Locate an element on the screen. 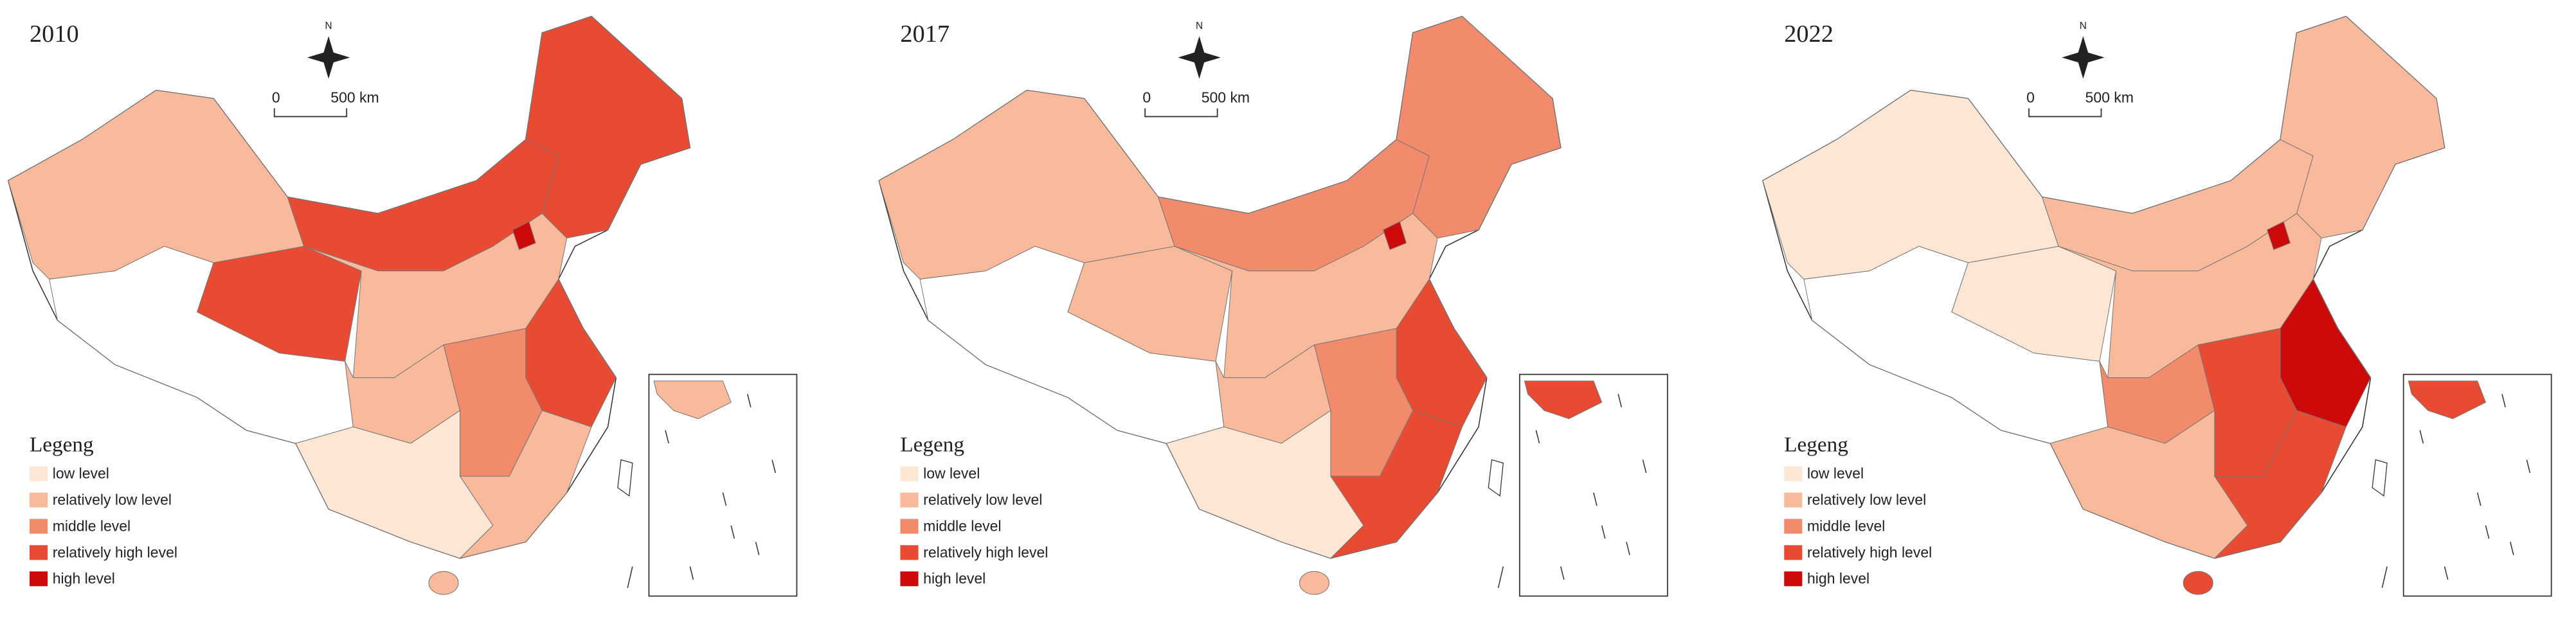 The image size is (2576, 631). map-year: 2010 is located at coordinates (54, 34).